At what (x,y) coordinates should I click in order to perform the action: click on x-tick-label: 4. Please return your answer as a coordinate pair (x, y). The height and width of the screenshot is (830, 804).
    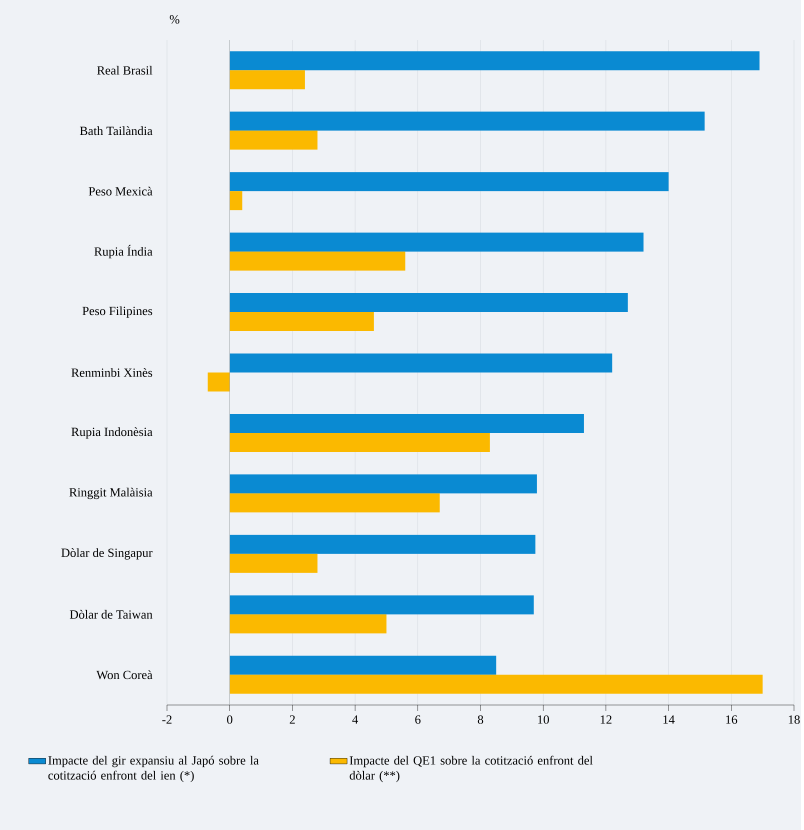
    Looking at the image, I should click on (355, 719).